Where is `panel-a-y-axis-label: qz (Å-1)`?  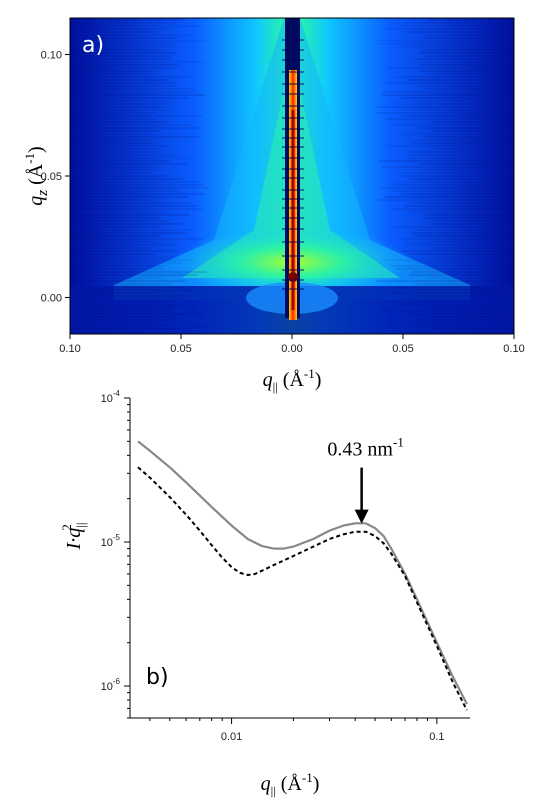 panel-a-y-axis-label: qz (Å-1) is located at coordinates (36, 175).